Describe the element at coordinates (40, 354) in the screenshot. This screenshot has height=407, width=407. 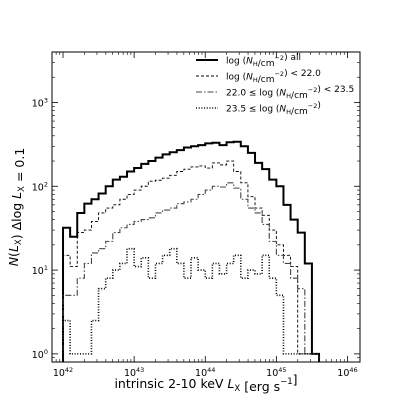
I see `y-tick-label: 10⁰` at that location.